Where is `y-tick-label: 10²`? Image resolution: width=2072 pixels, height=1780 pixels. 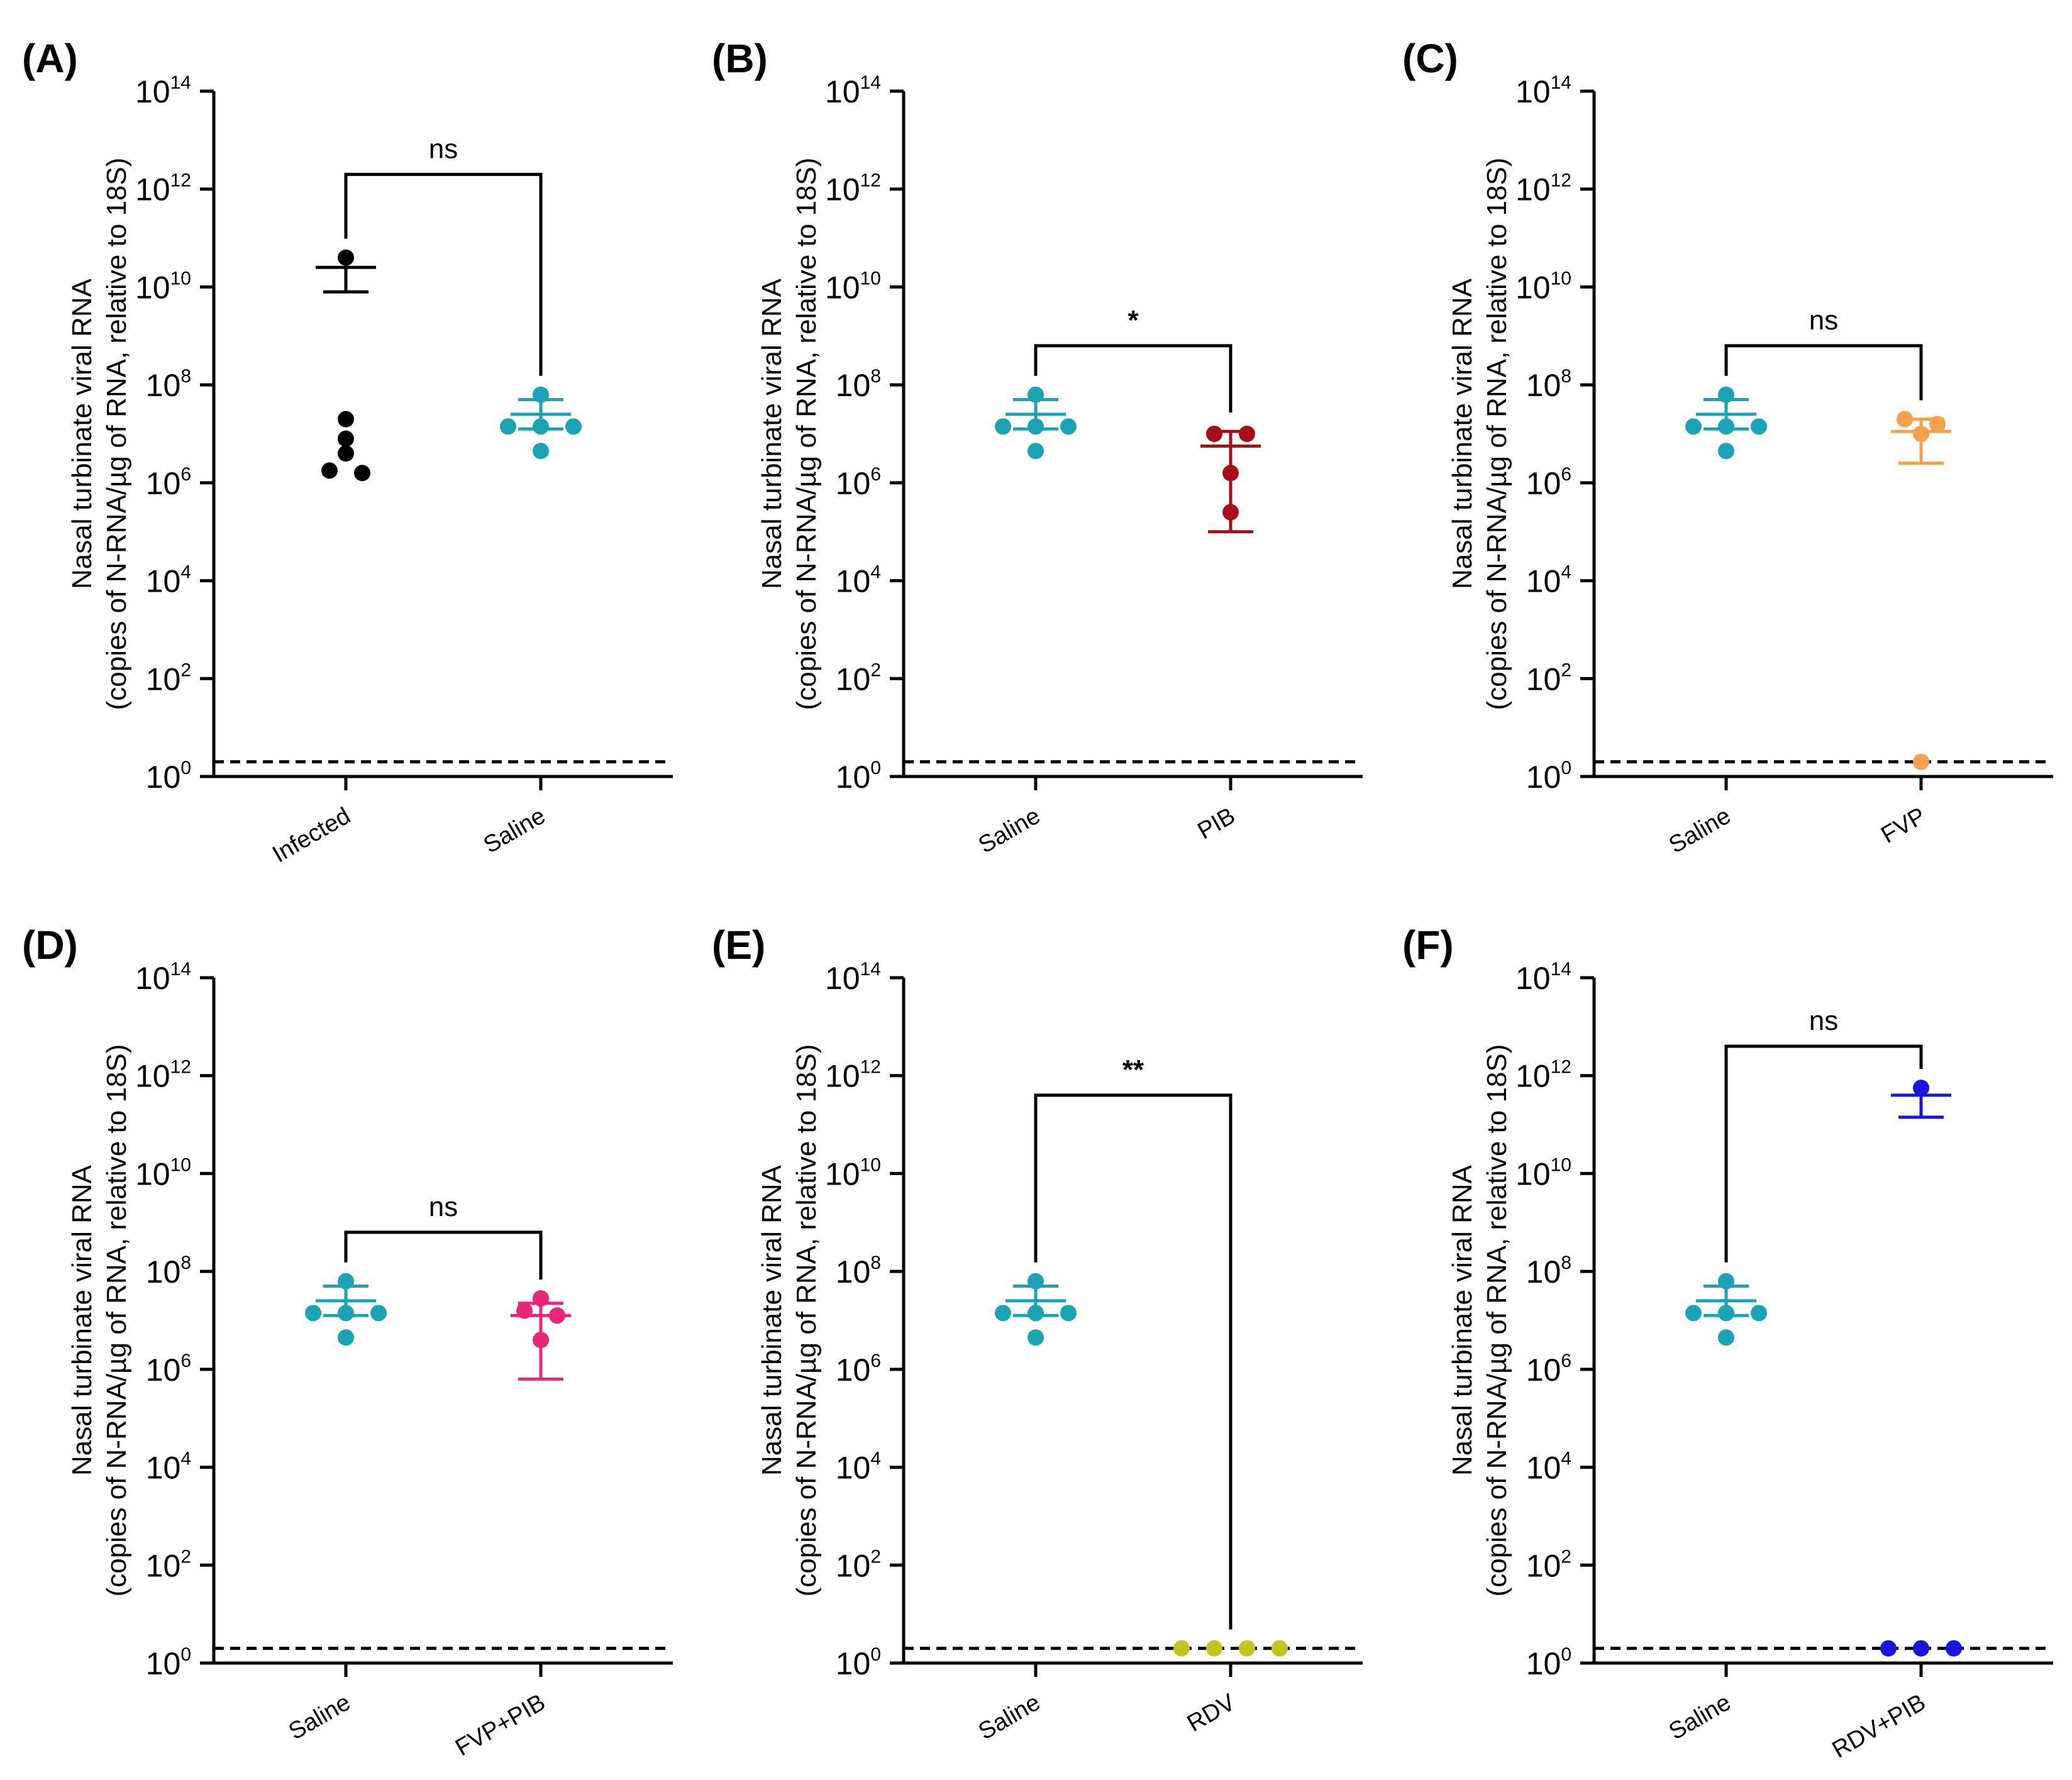 y-tick-label: 10² is located at coordinates (168, 678).